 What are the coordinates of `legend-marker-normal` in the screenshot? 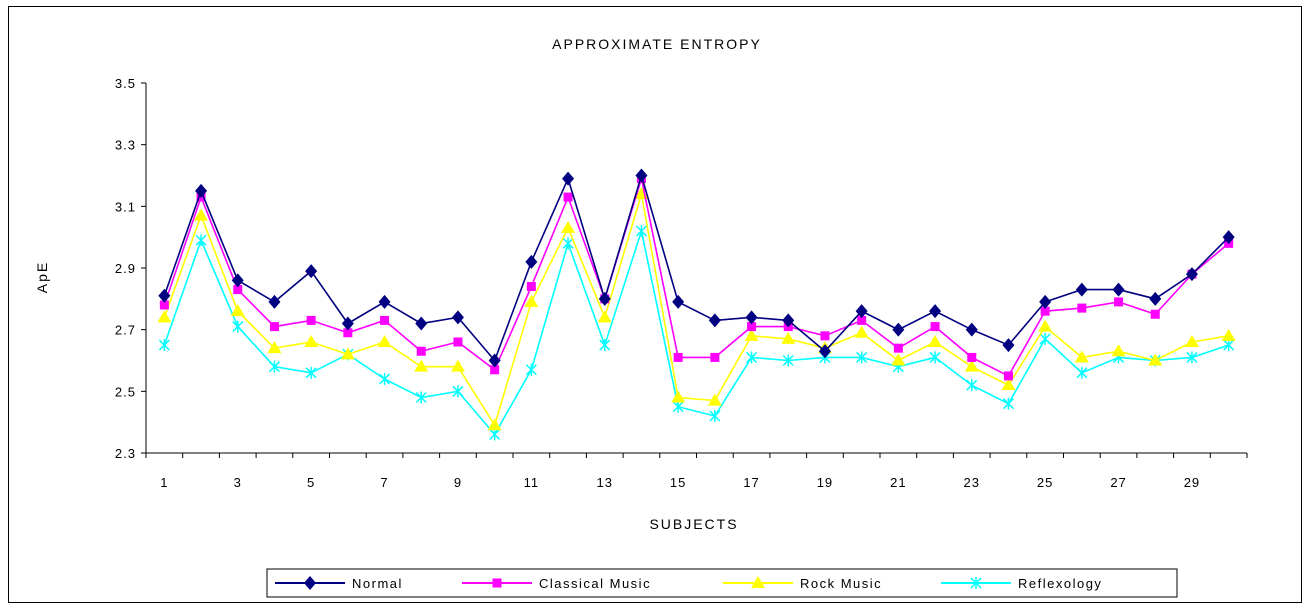 It's located at (310, 583).